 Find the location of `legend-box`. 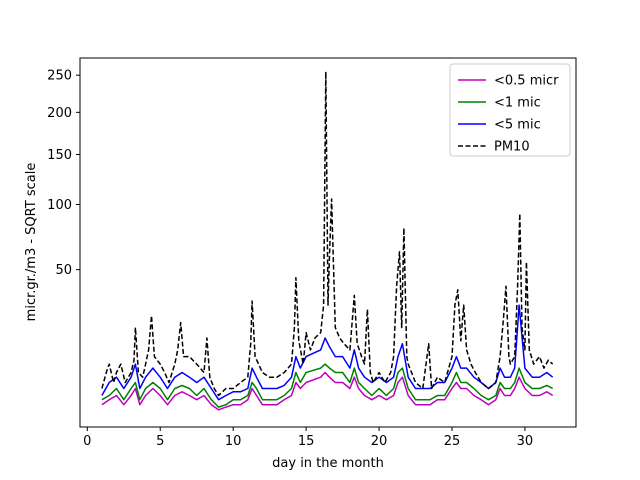

legend-box is located at coordinates (510, 110).